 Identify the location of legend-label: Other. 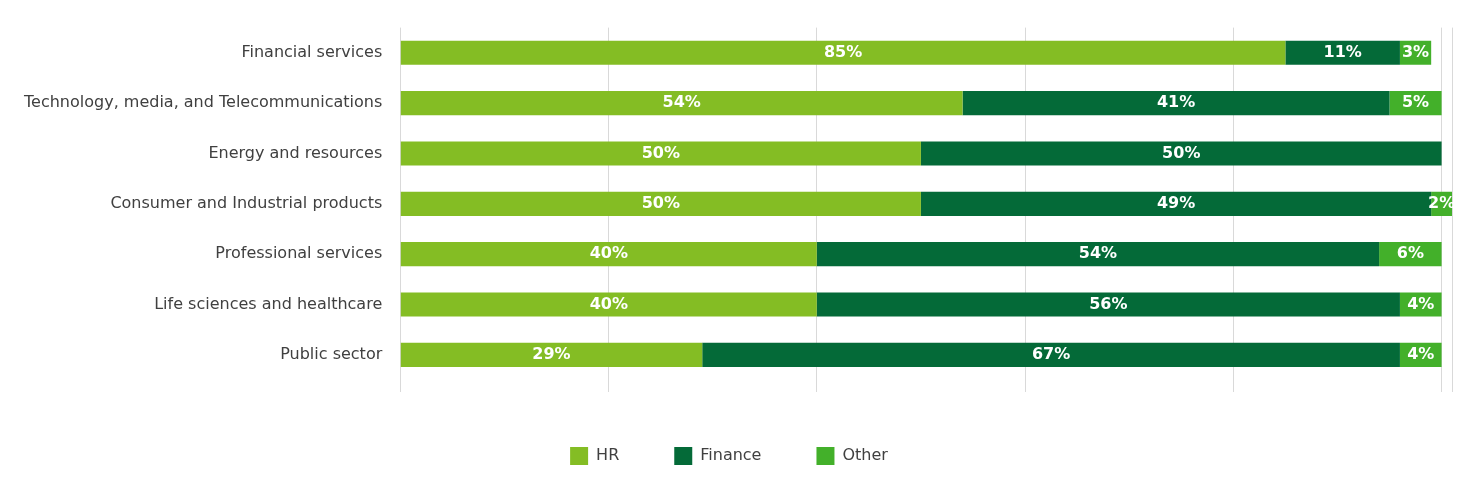
(865, 455).